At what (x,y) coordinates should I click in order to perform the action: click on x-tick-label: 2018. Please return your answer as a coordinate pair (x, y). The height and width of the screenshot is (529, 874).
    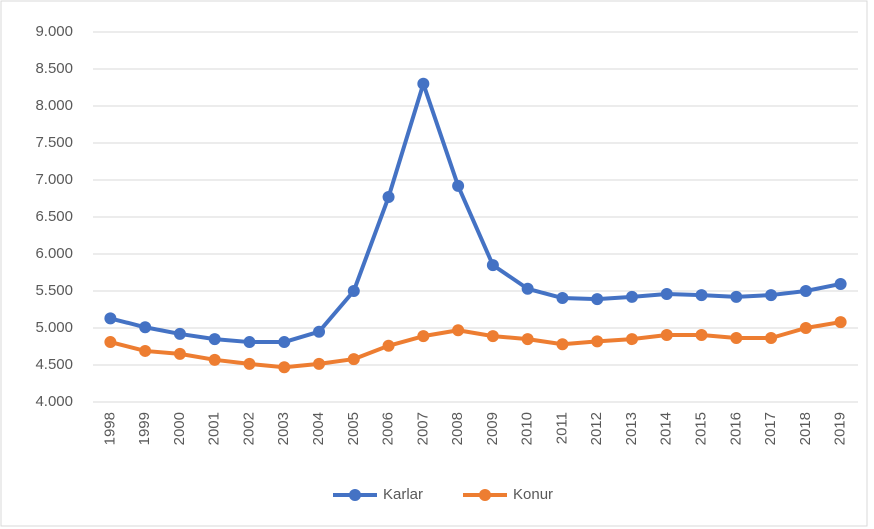
    Looking at the image, I should click on (805, 428).